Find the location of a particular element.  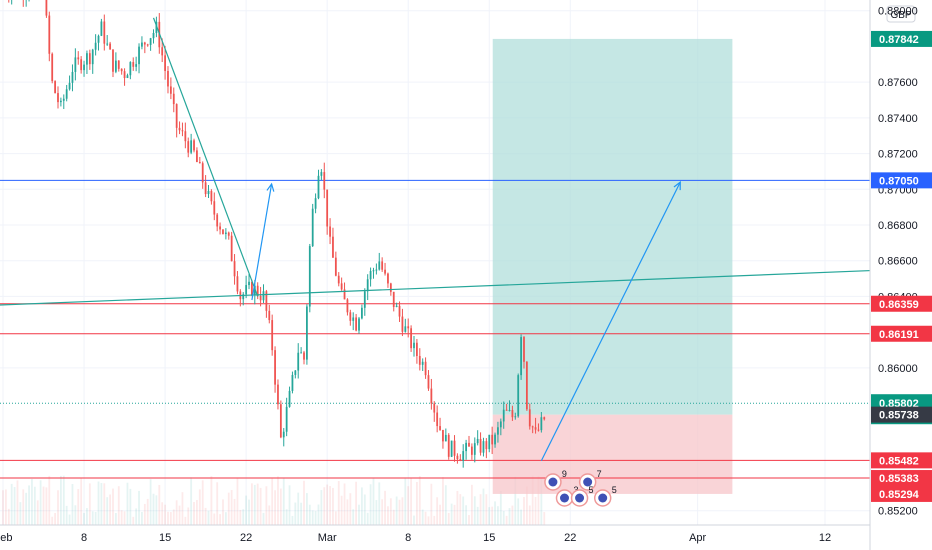

price-tag-value: 0.85482 is located at coordinates (899, 461).